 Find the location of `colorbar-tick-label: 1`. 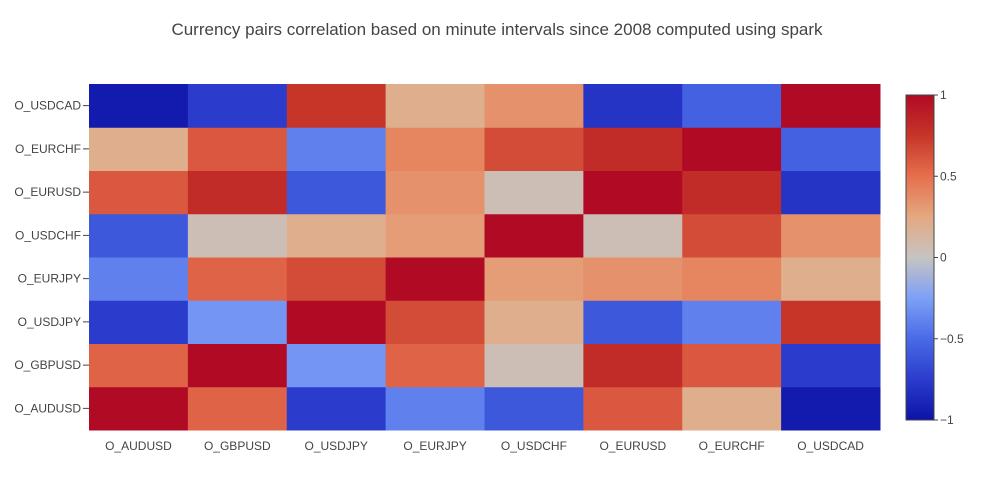

colorbar-tick-label: 1 is located at coordinates (943, 95).